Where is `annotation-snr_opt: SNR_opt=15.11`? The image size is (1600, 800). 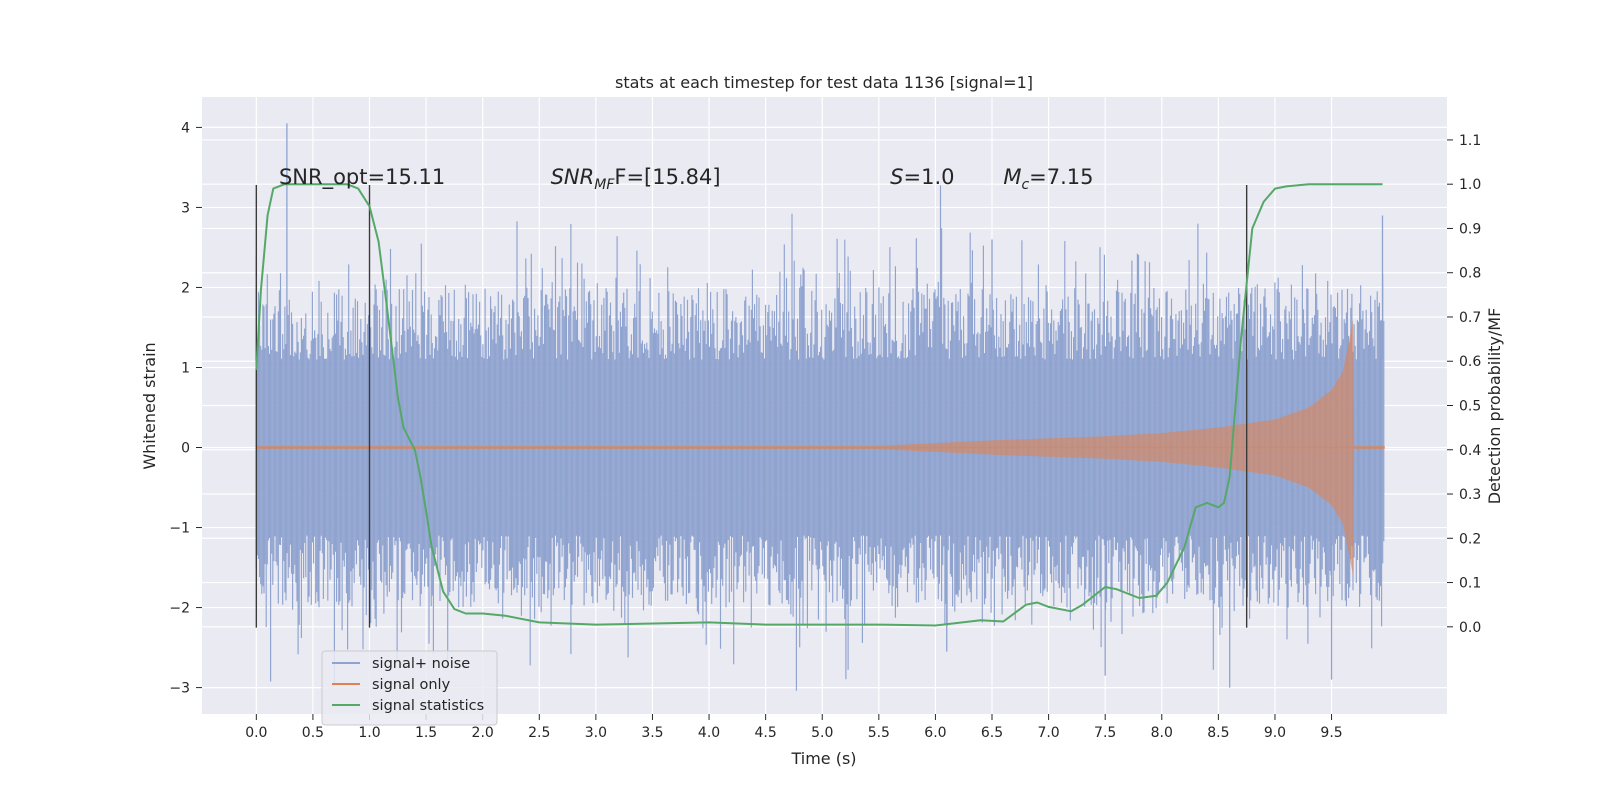
annotation-snr_opt: SNR_opt=15.11 is located at coordinates (362, 177).